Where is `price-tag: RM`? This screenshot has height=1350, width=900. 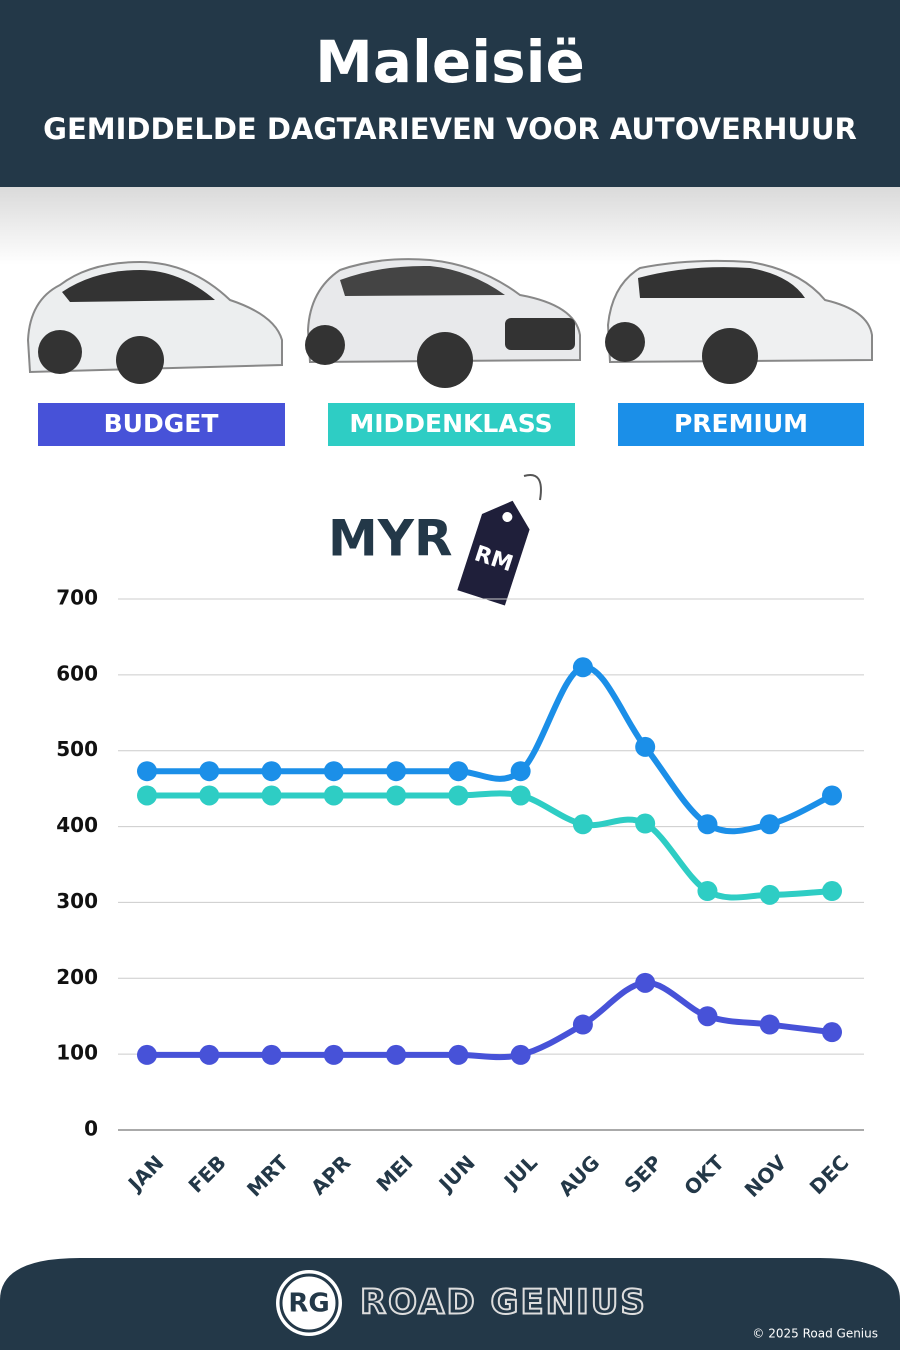 price-tag: RM is located at coordinates (493, 553).